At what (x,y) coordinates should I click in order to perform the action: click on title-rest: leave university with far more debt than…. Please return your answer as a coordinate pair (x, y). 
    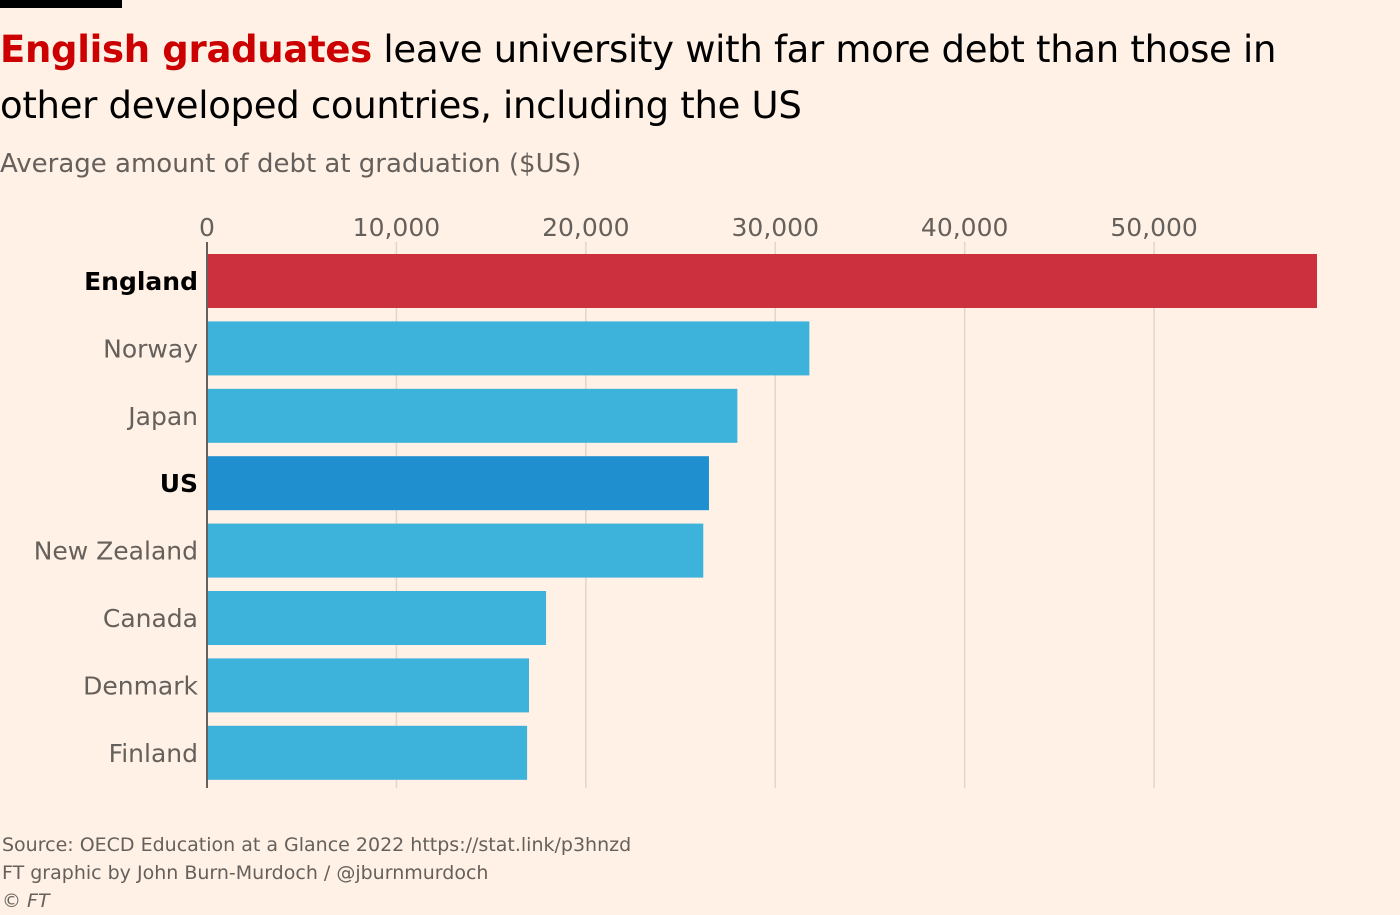
    Looking at the image, I should click on (638, 77).